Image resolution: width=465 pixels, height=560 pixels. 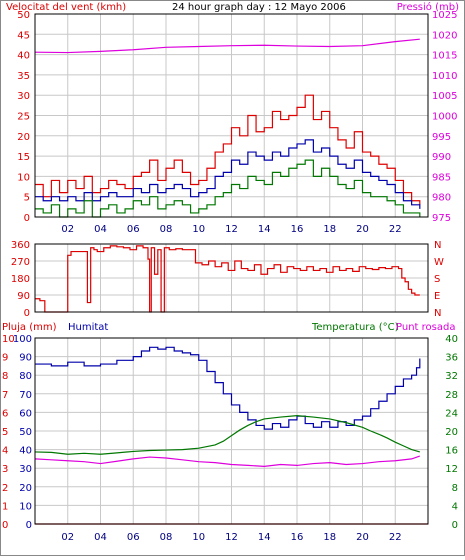 I want to click on rain-y-tick-0: 0, so click(x=5, y=525).